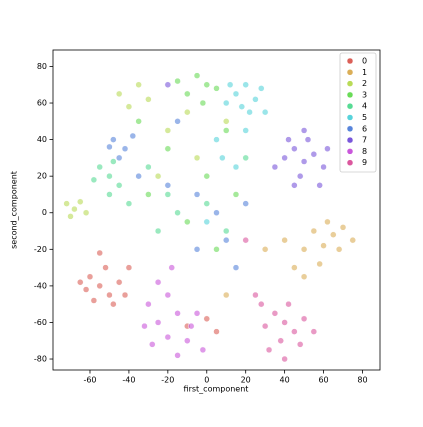  I want to click on x-tick-label: -40, so click(128, 380).